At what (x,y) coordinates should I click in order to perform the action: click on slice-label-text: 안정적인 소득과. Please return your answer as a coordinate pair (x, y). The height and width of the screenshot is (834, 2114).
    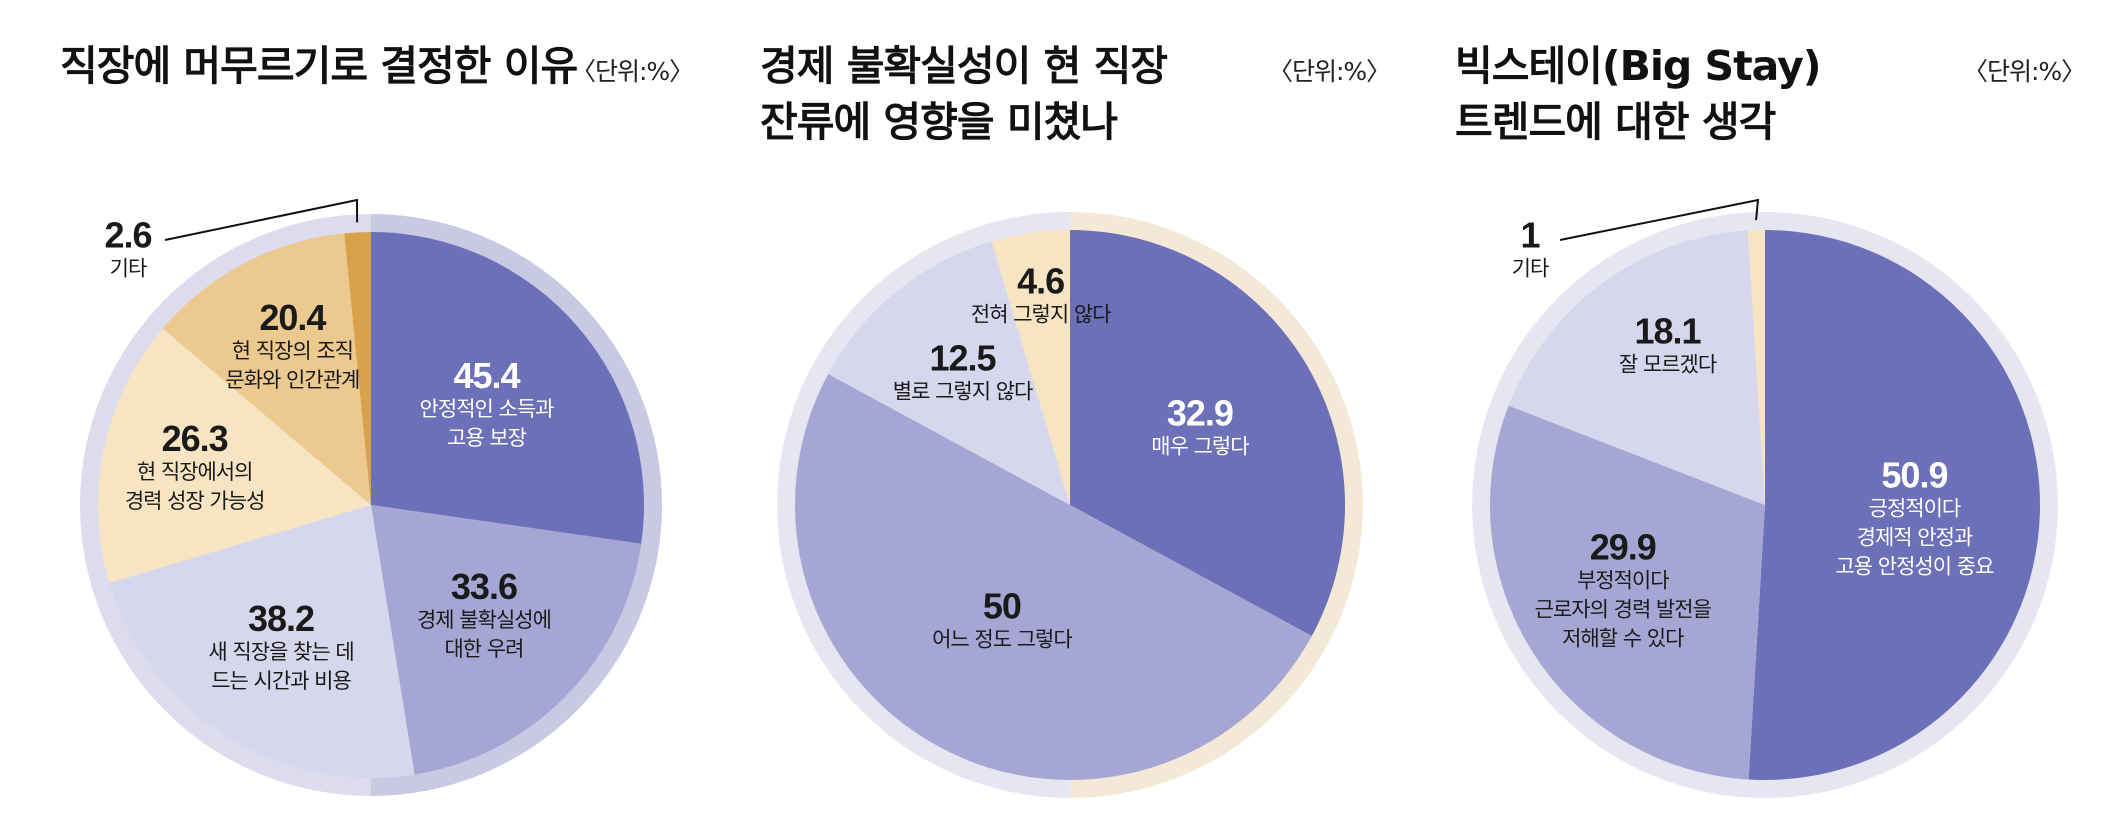
    Looking at the image, I should click on (487, 408).